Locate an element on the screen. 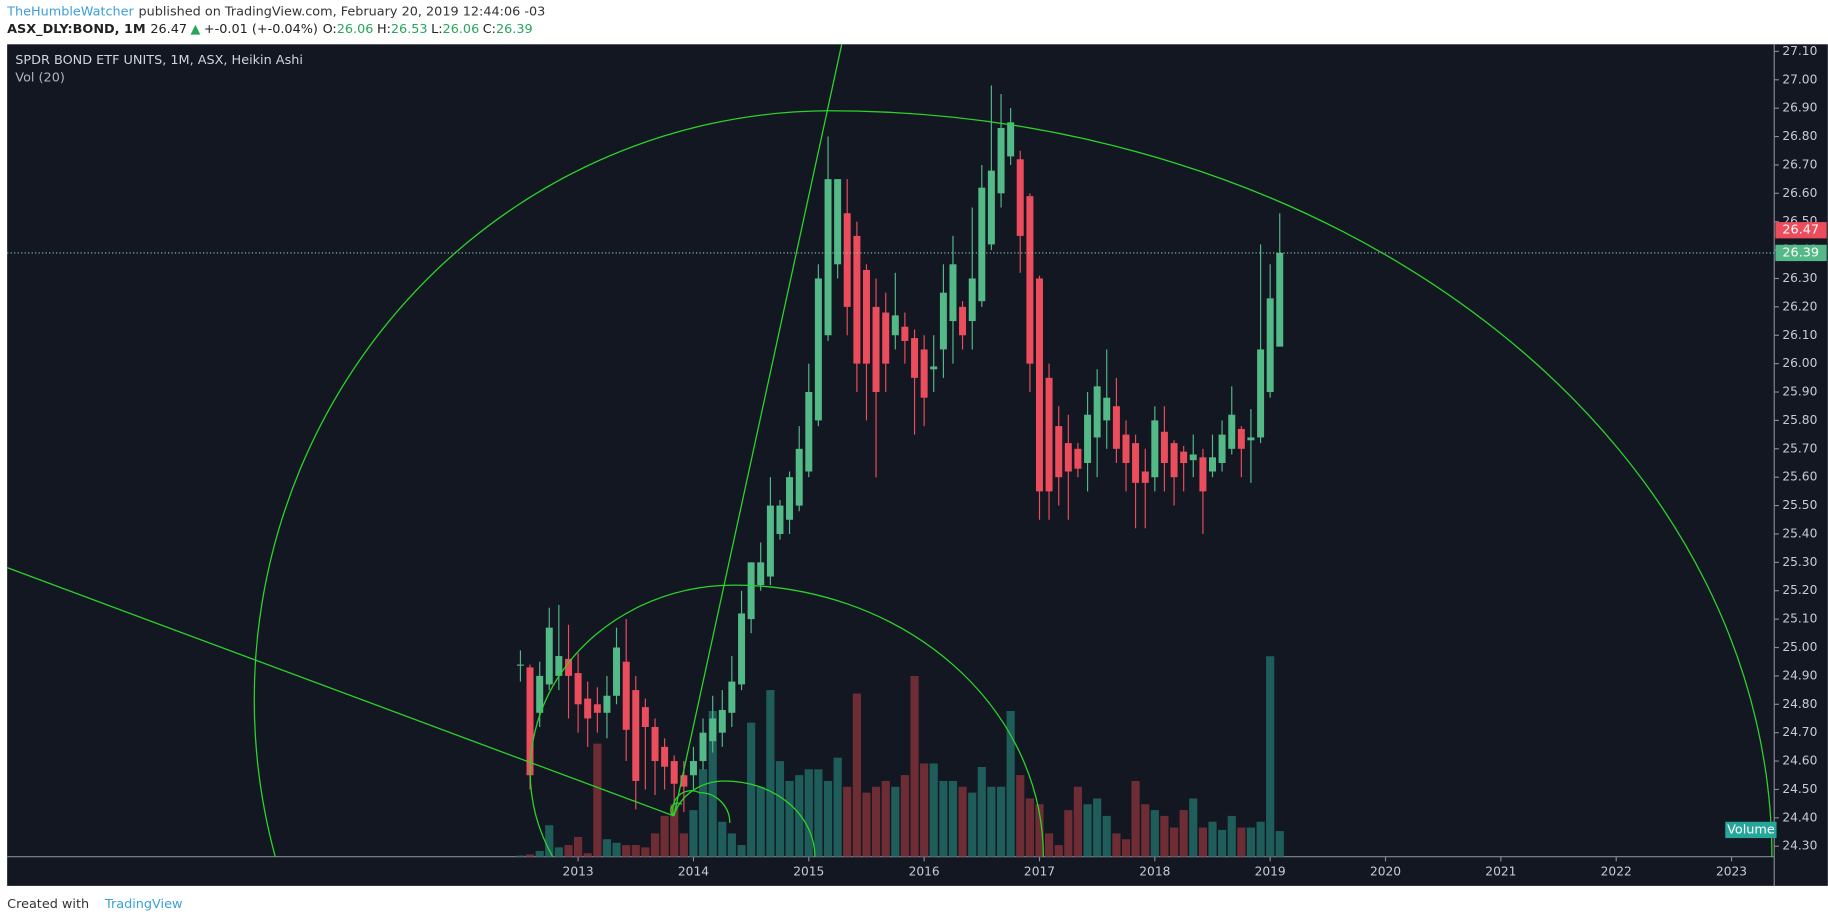 The width and height of the screenshot is (1828, 922). ohlc-label: C: is located at coordinates (489, 29).